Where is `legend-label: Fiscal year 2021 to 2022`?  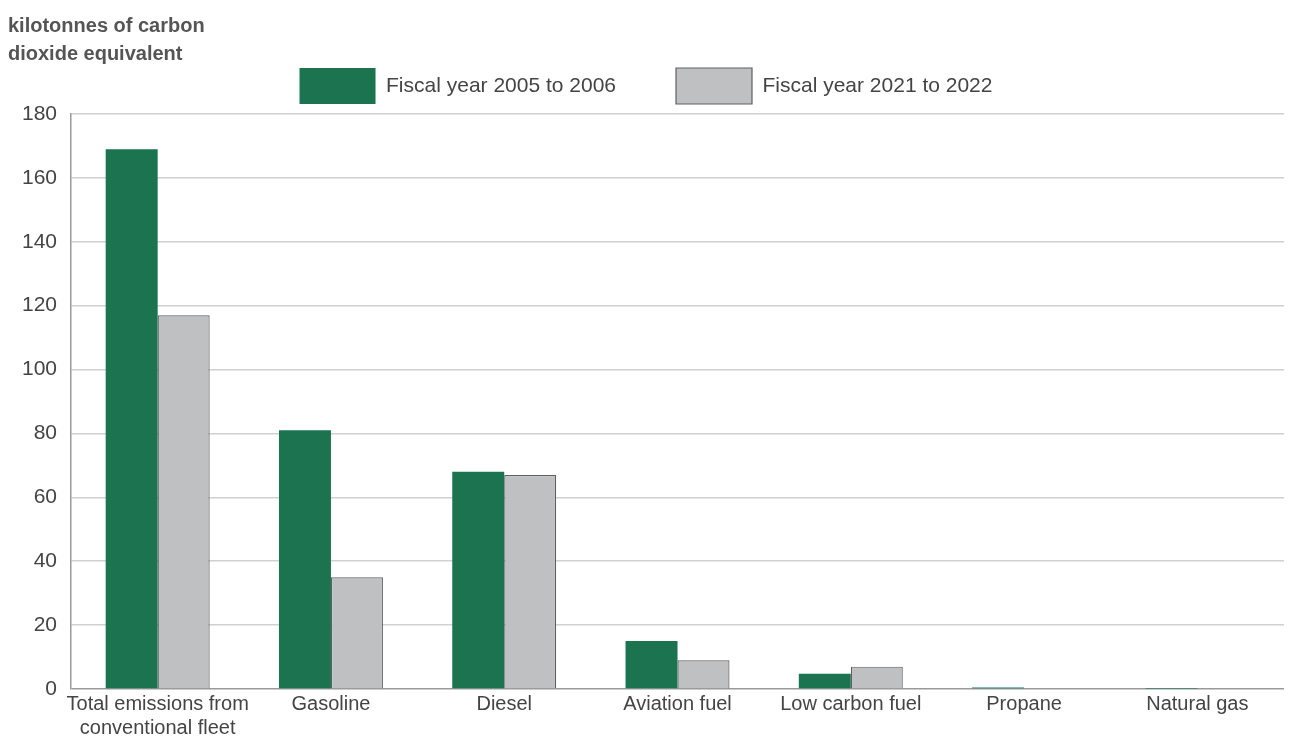 legend-label: Fiscal year 2021 to 2022 is located at coordinates (877, 84).